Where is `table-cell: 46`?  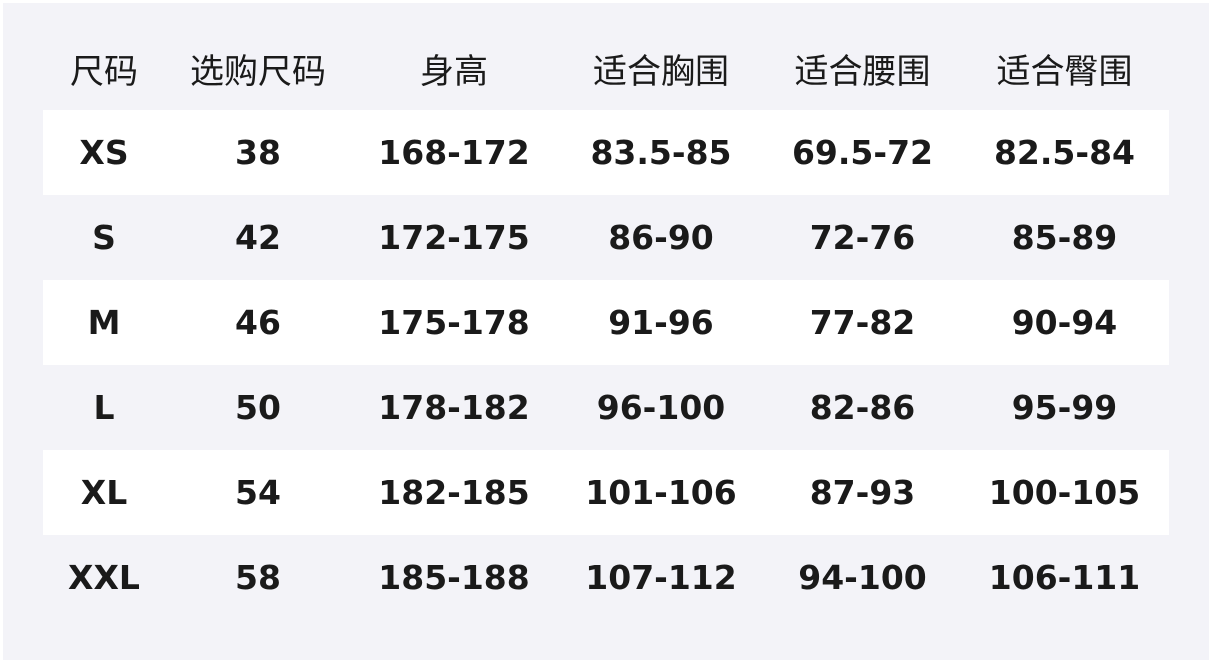 table-cell: 46 is located at coordinates (258, 322).